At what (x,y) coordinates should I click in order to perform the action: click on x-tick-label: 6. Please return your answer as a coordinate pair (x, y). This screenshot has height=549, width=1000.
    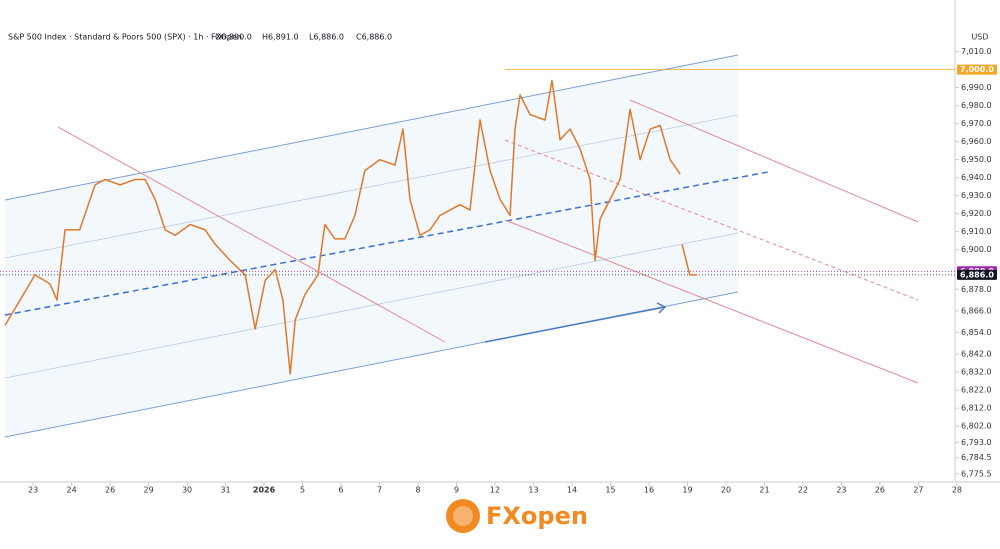
    Looking at the image, I should click on (340, 490).